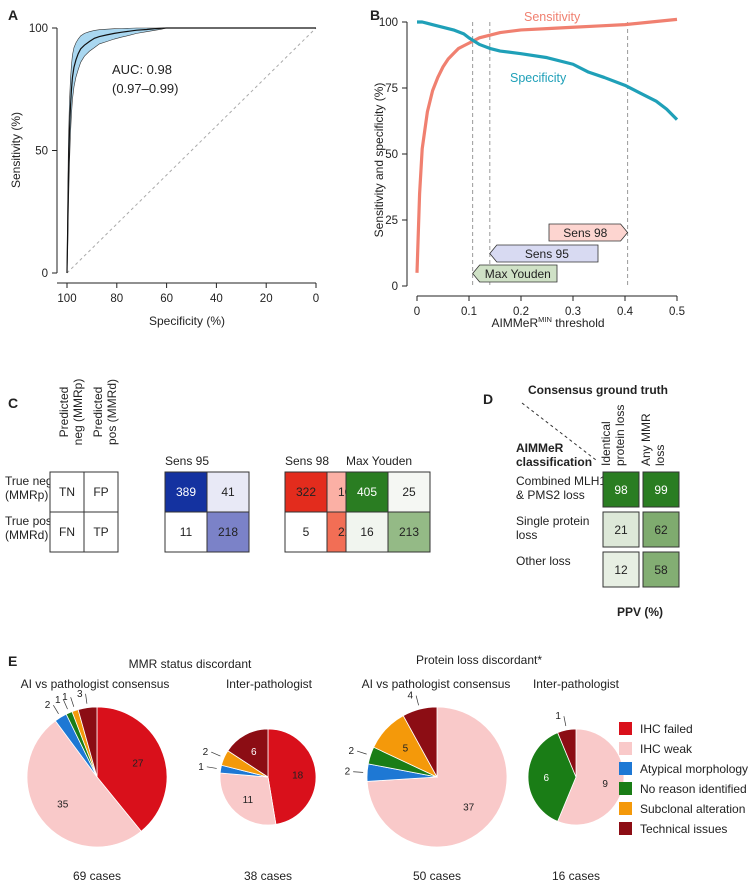 The image size is (753, 895). I want to click on ppv-row-label: Combined MLH1, so click(561, 481).